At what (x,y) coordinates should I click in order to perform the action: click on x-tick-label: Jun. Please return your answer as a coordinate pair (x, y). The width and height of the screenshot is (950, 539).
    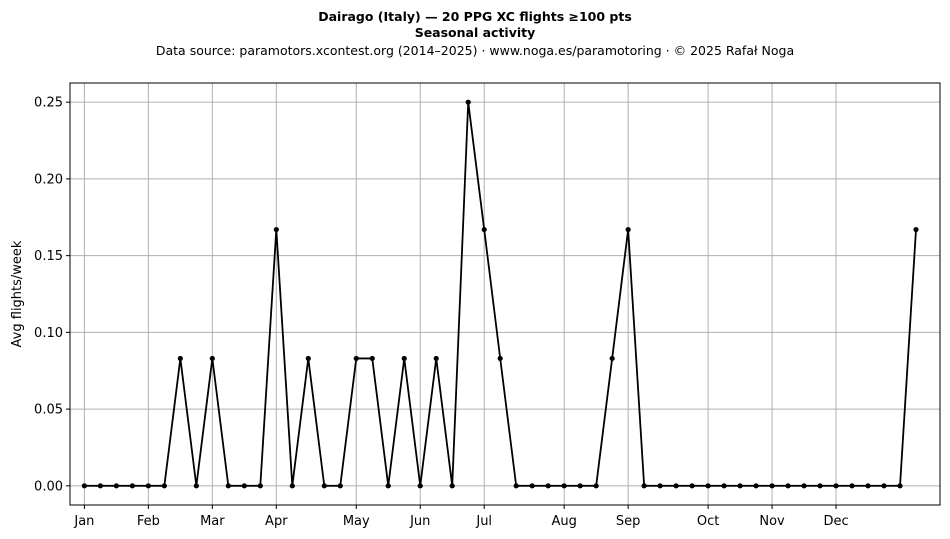
    Looking at the image, I should click on (419, 521).